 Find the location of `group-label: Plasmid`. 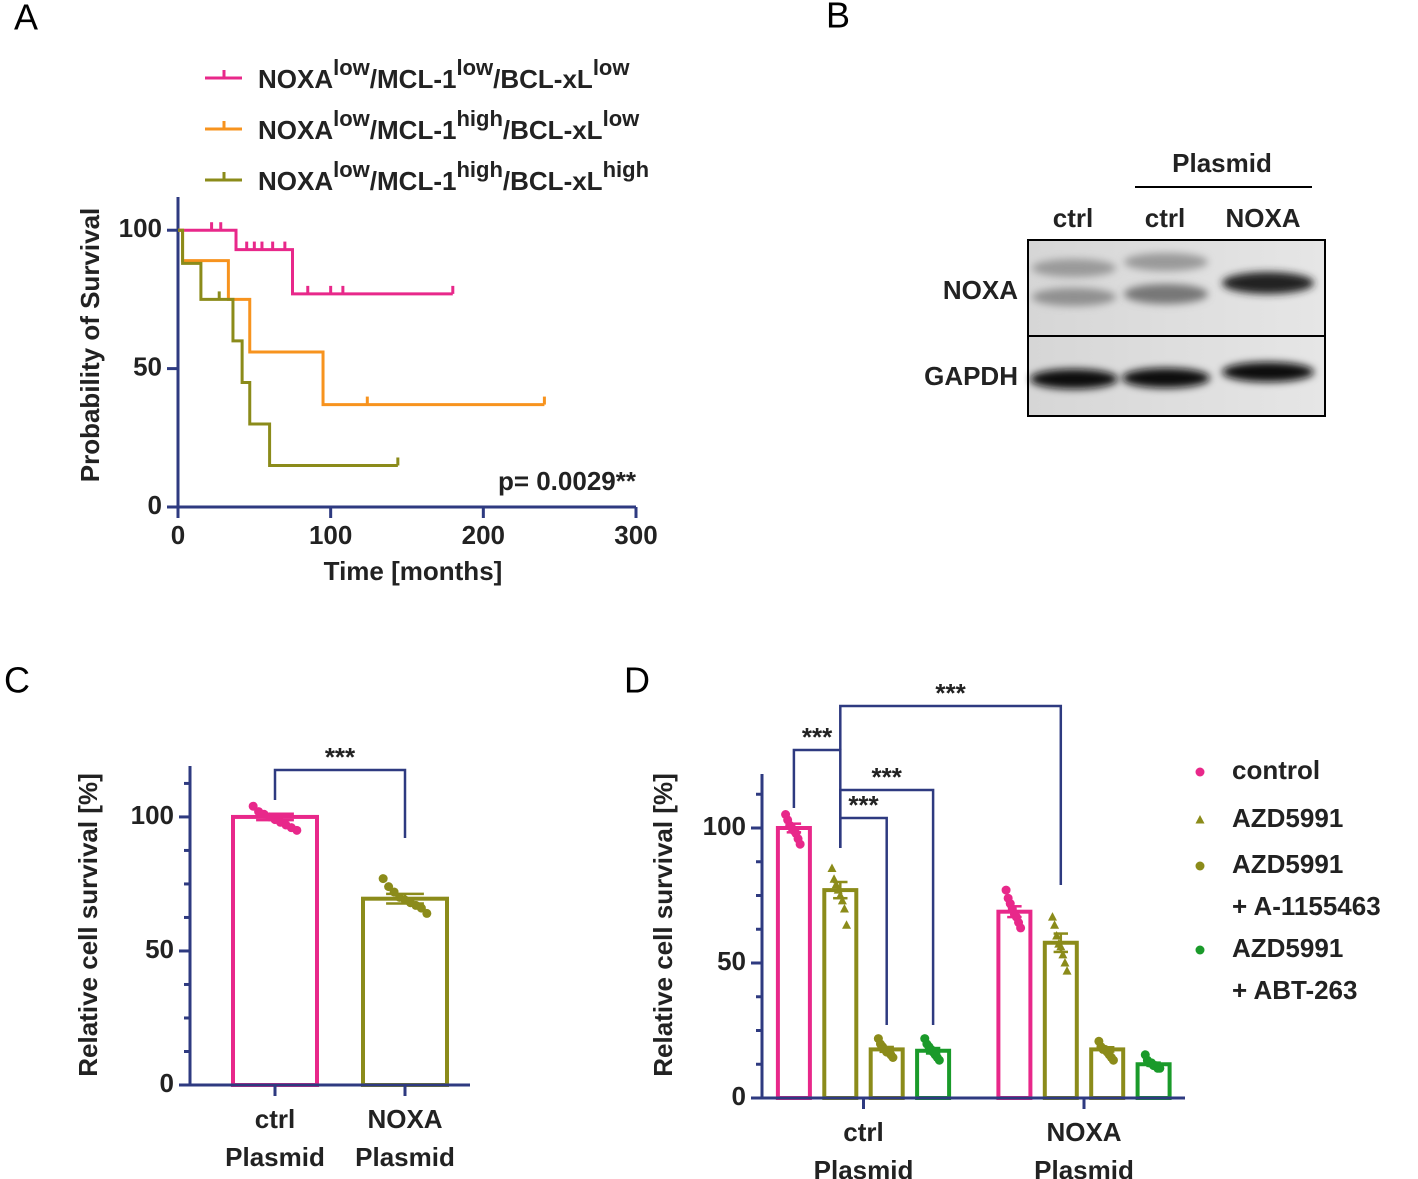

group-label: Plasmid is located at coordinates (1222, 163).